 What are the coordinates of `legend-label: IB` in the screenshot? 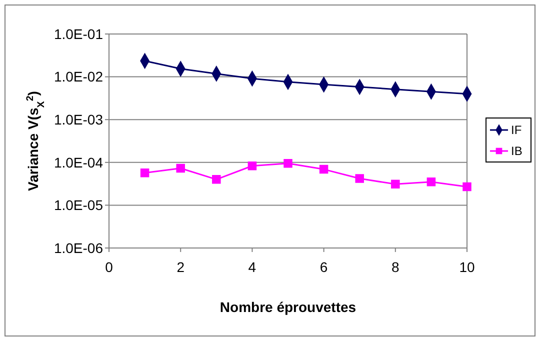 It's located at (516, 151).